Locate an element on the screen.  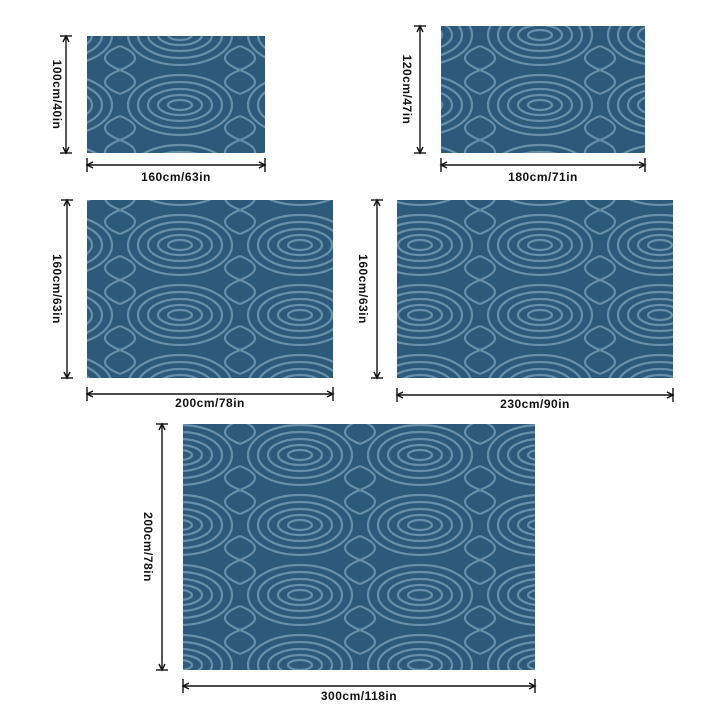
width-label: 160cm/63in is located at coordinates (176, 177).